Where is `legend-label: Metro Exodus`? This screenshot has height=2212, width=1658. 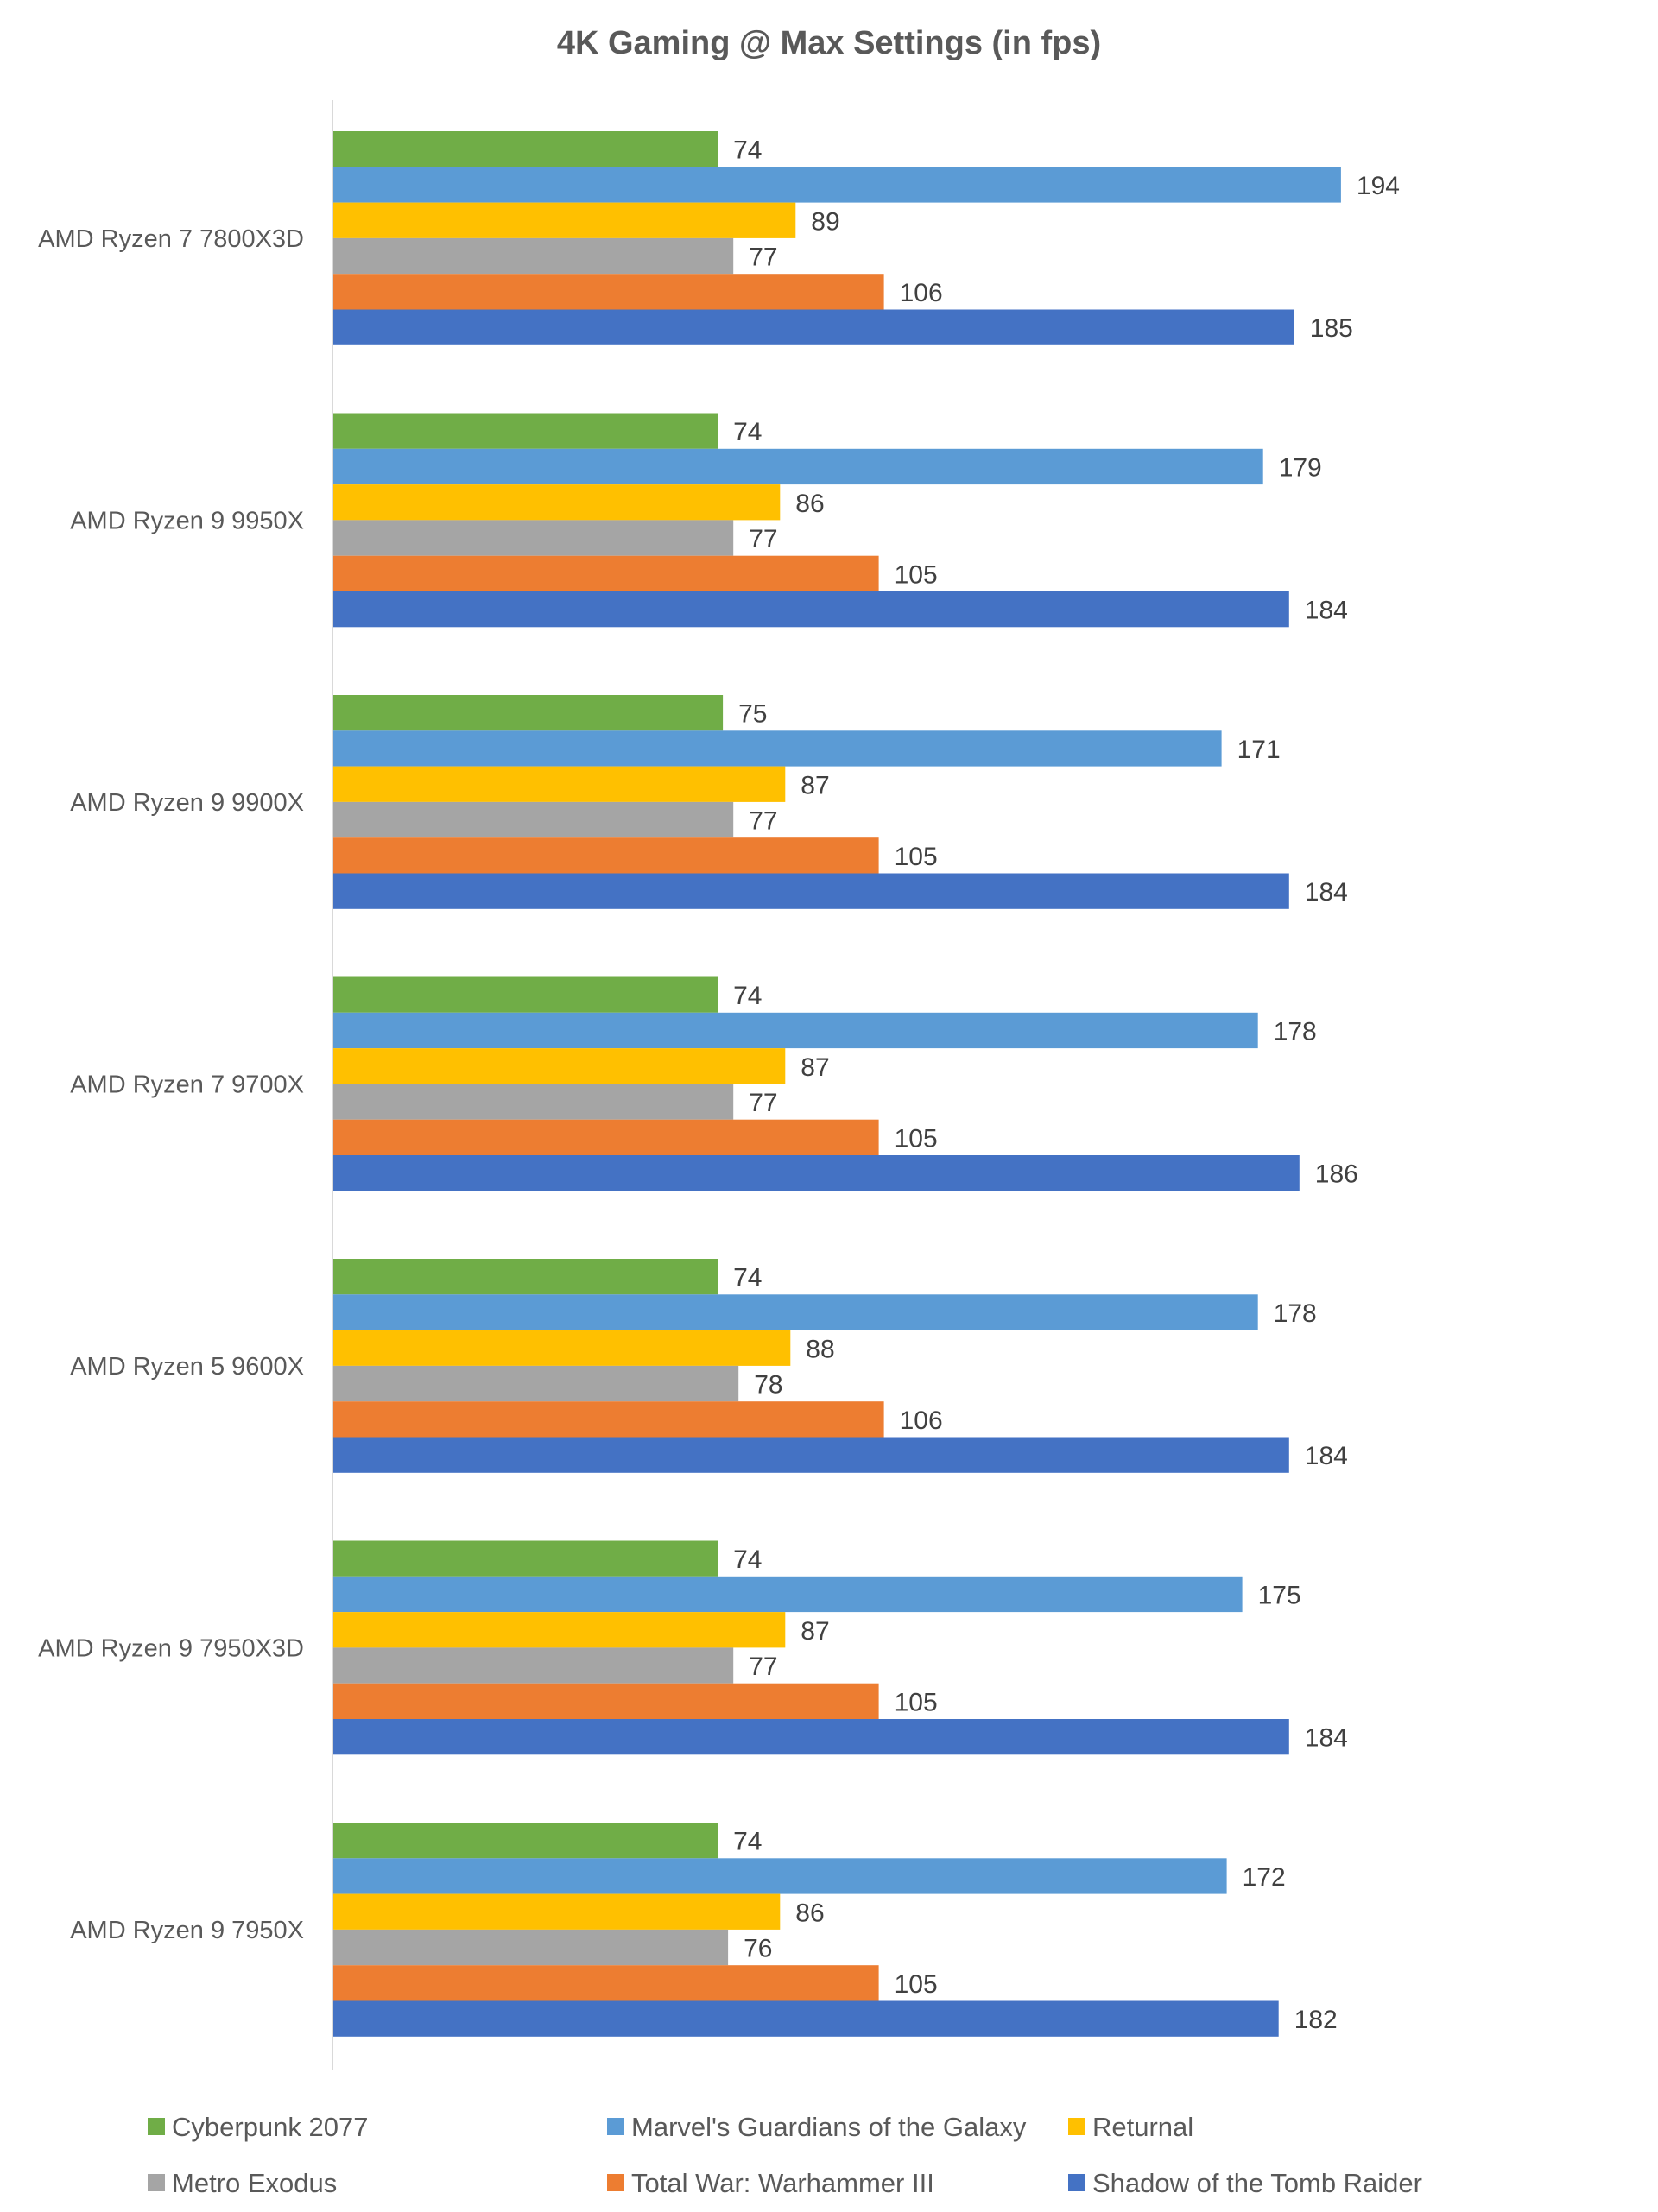
legend-label: Metro Exodus is located at coordinates (254, 2183).